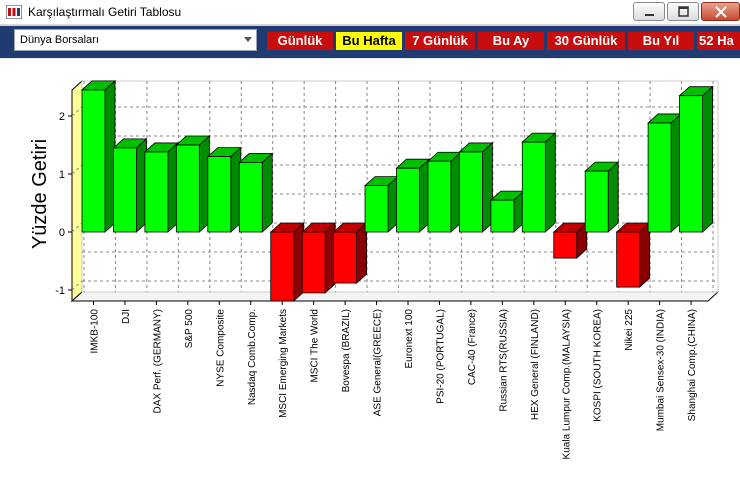 The width and height of the screenshot is (740, 486). I want to click on maximize-button, so click(683, 11).